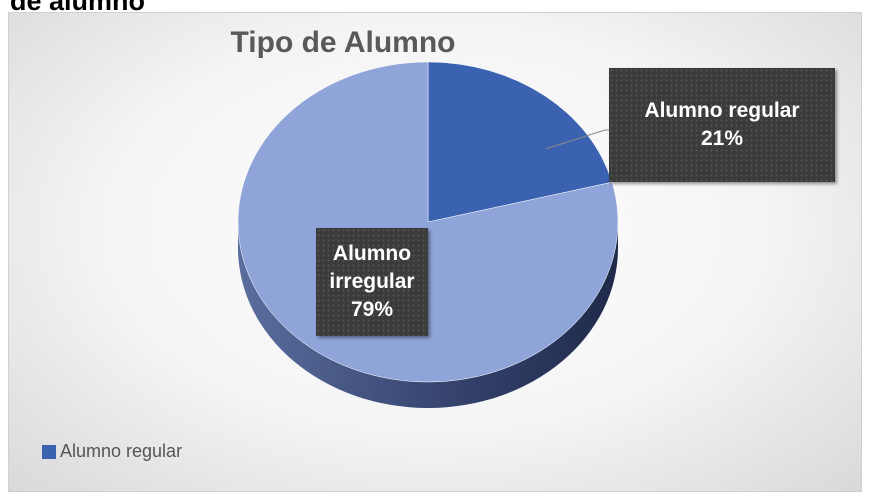  Describe the element at coordinates (372, 309) in the screenshot. I see `data-label-value: 79%` at that location.